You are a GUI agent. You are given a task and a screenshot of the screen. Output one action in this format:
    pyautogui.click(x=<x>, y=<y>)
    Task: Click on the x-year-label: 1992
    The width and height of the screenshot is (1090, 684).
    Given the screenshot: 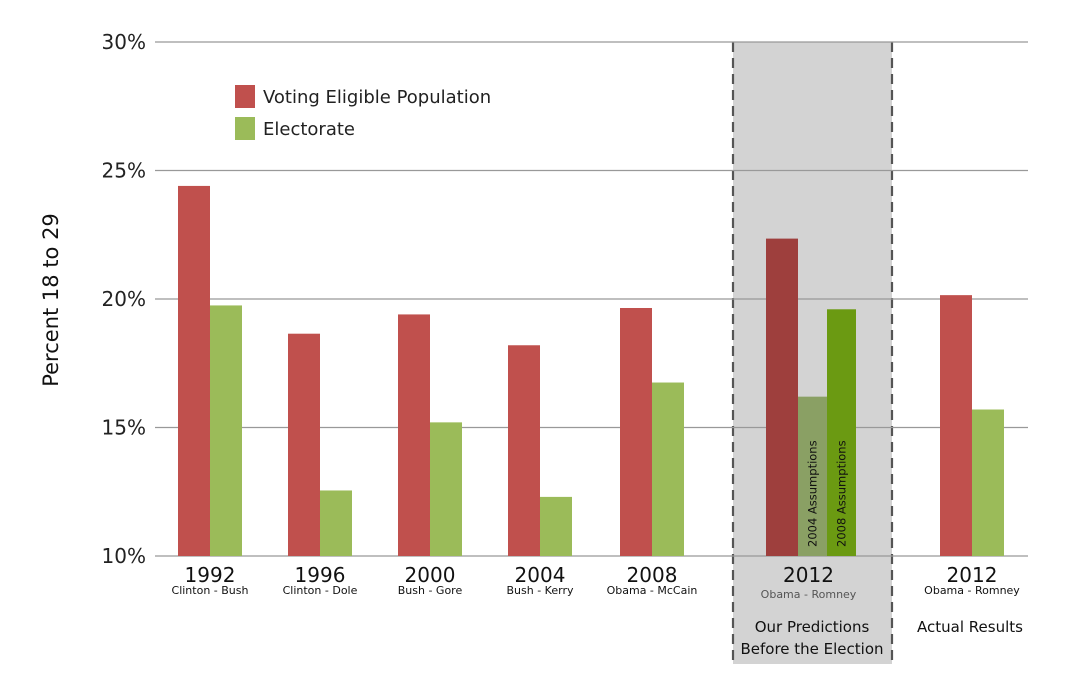 What is the action you would take?
    pyautogui.click(x=210, y=575)
    